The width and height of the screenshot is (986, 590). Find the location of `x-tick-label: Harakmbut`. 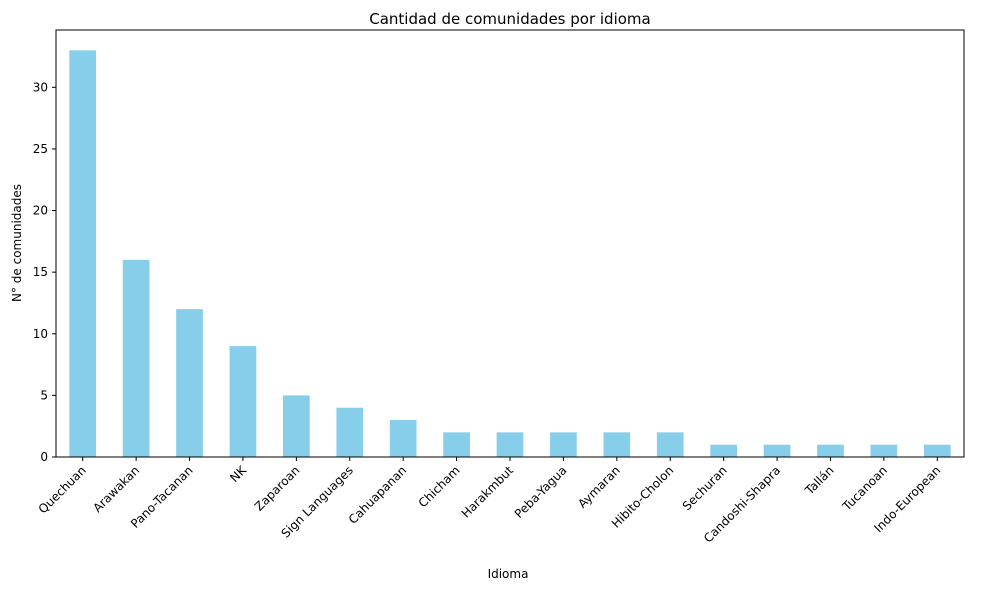

x-tick-label: Harakmbut is located at coordinates (488, 492).